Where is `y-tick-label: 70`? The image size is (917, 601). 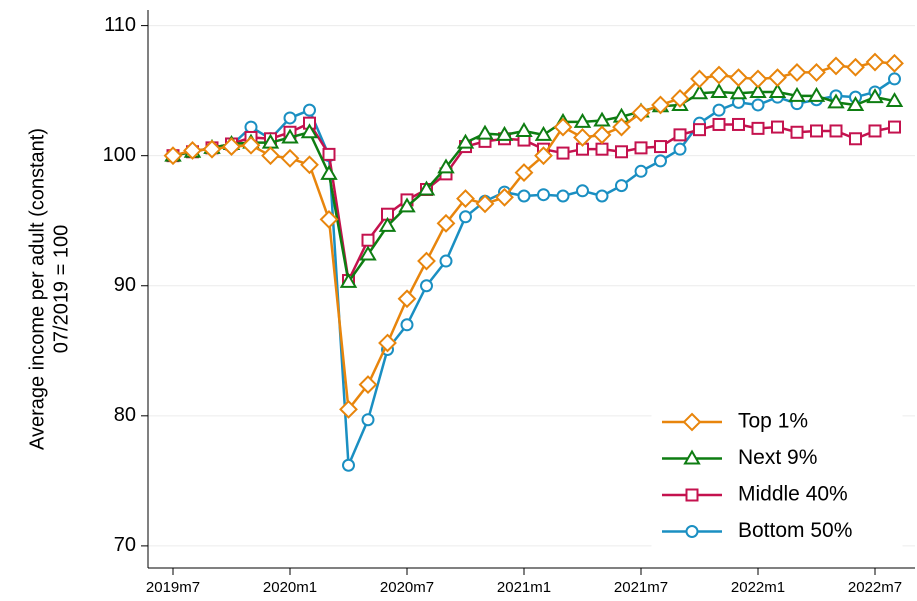 y-tick-label: 70 is located at coordinates (125, 545).